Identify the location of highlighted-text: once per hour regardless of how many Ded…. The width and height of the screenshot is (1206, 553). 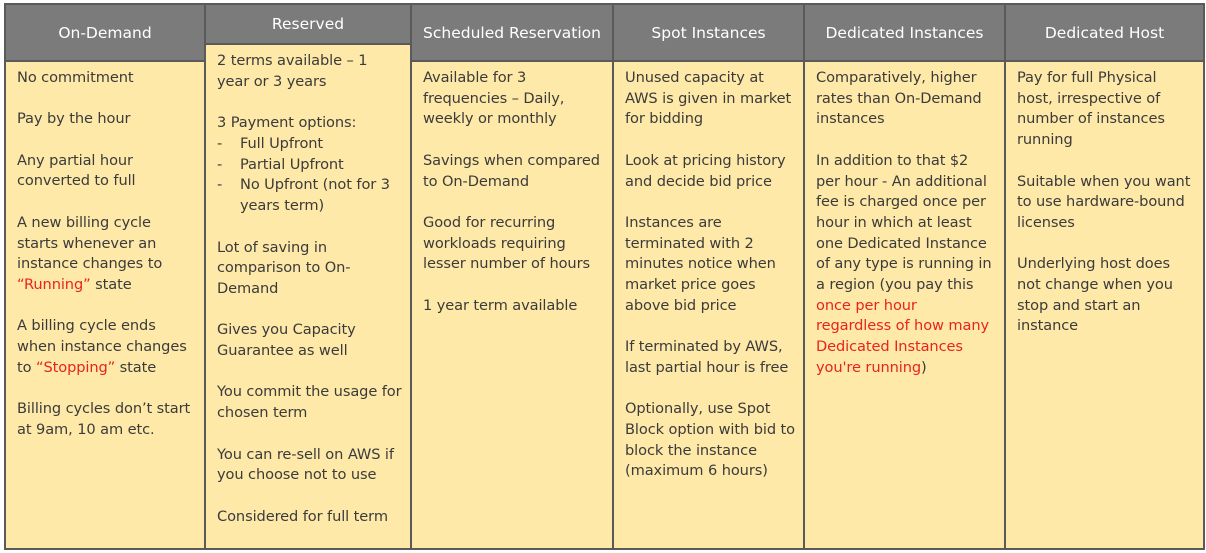
(903, 336).